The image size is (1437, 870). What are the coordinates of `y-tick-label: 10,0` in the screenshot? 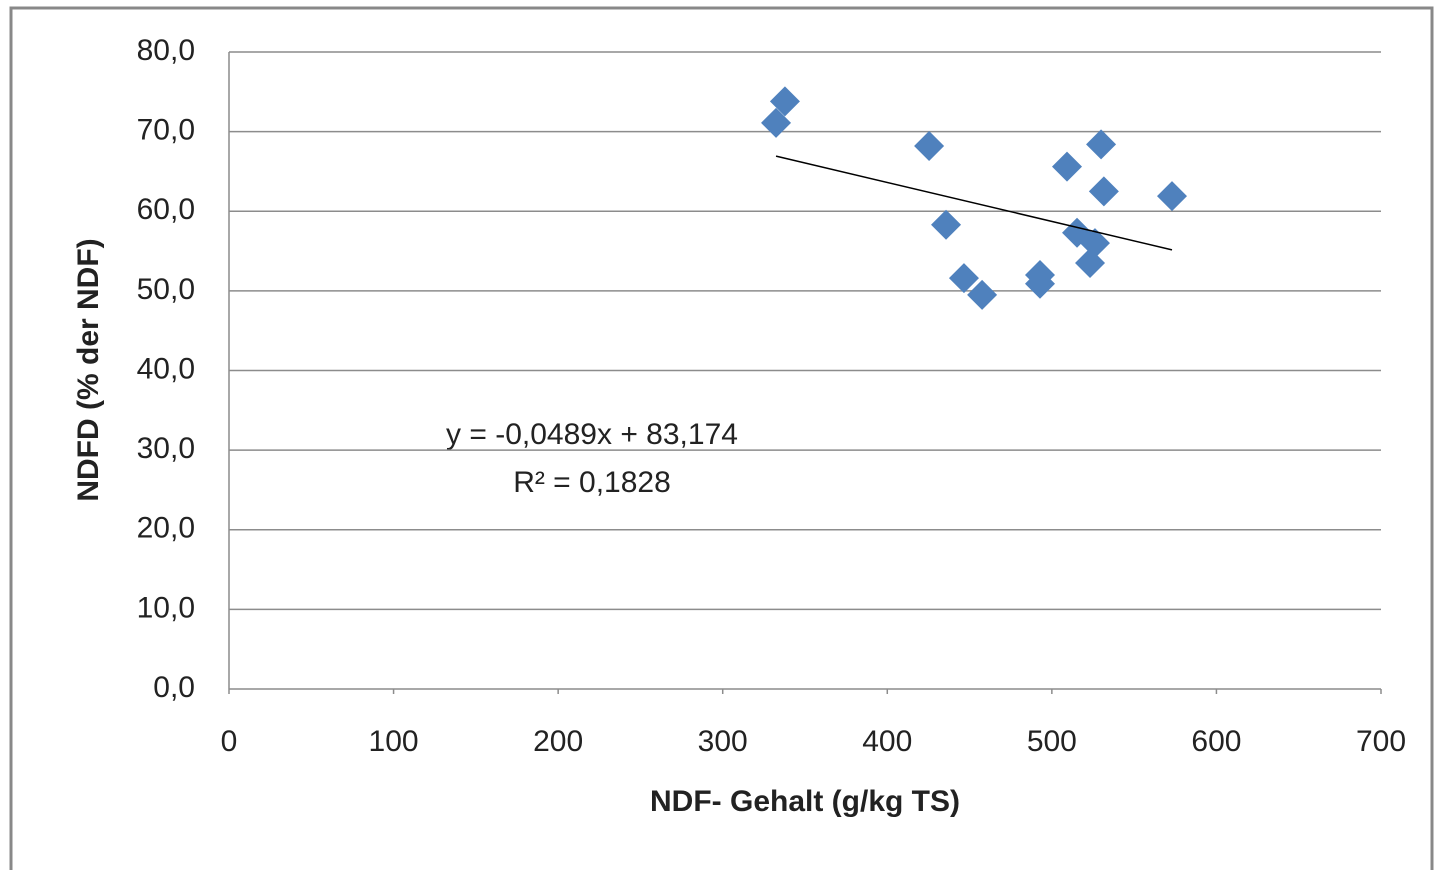 It's located at (166, 607).